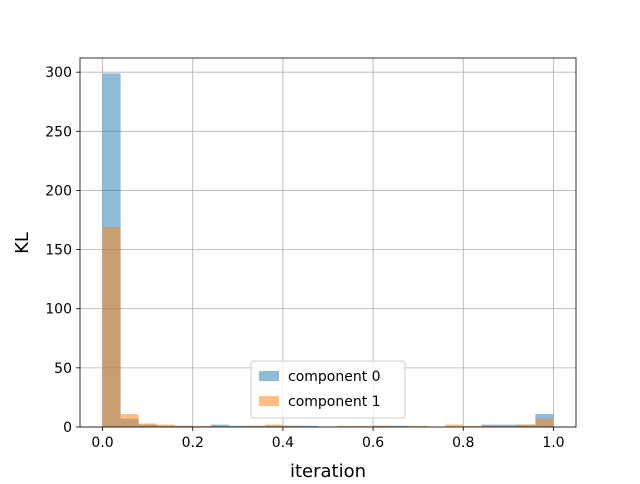  I want to click on y-tick-label: 100, so click(58, 310).